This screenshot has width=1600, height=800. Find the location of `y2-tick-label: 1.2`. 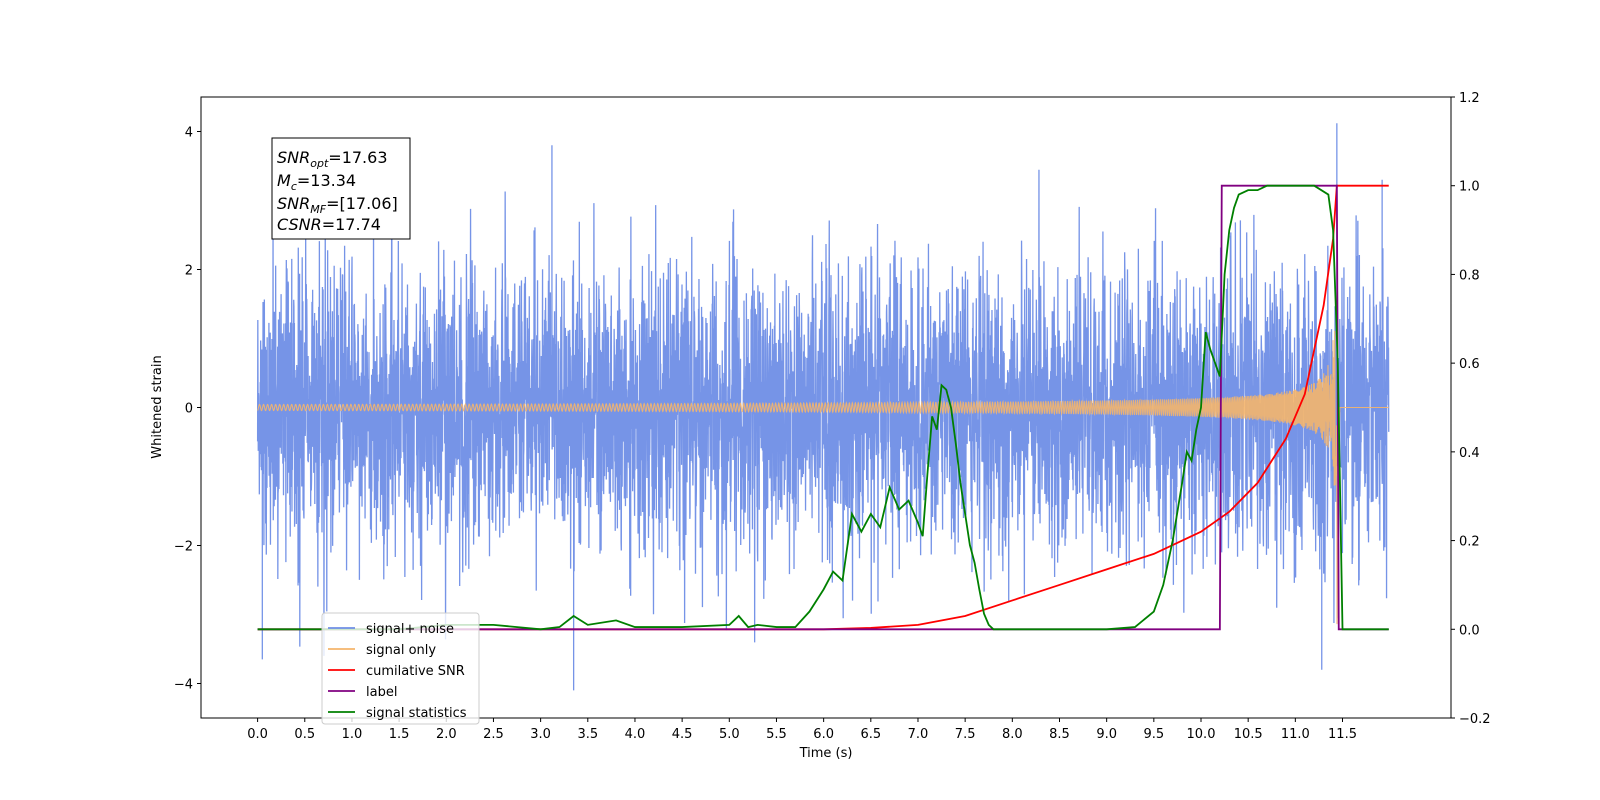

y2-tick-label: 1.2 is located at coordinates (1469, 98).